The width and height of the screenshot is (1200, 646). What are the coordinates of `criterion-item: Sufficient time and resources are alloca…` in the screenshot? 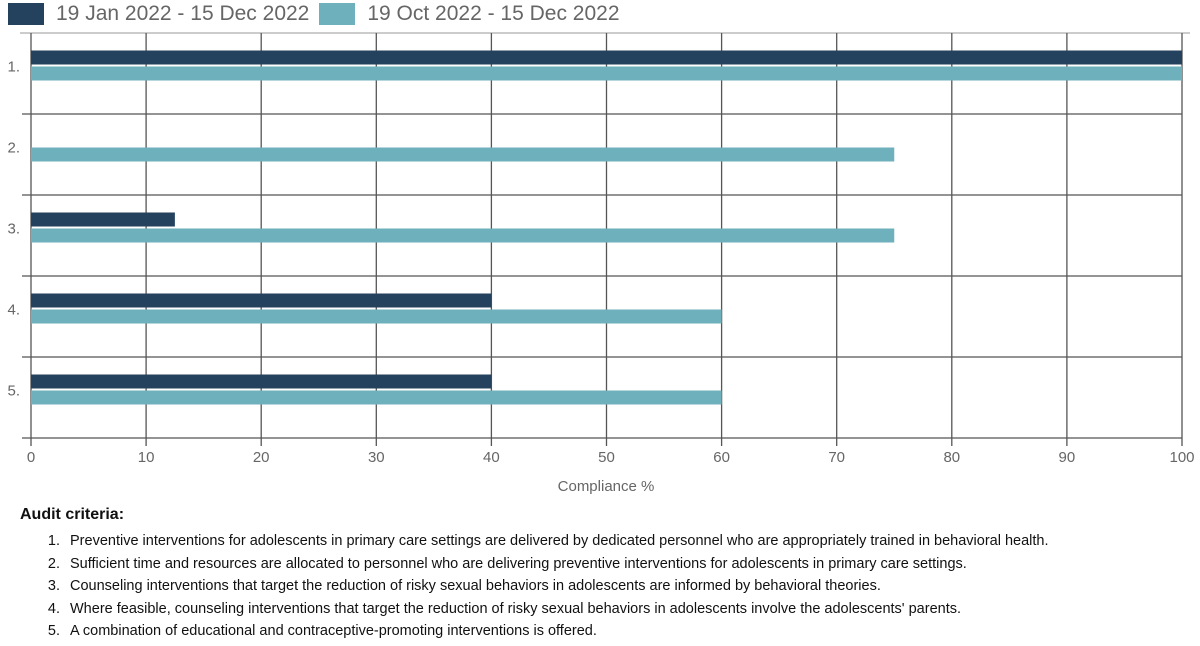 It's located at (556, 564).